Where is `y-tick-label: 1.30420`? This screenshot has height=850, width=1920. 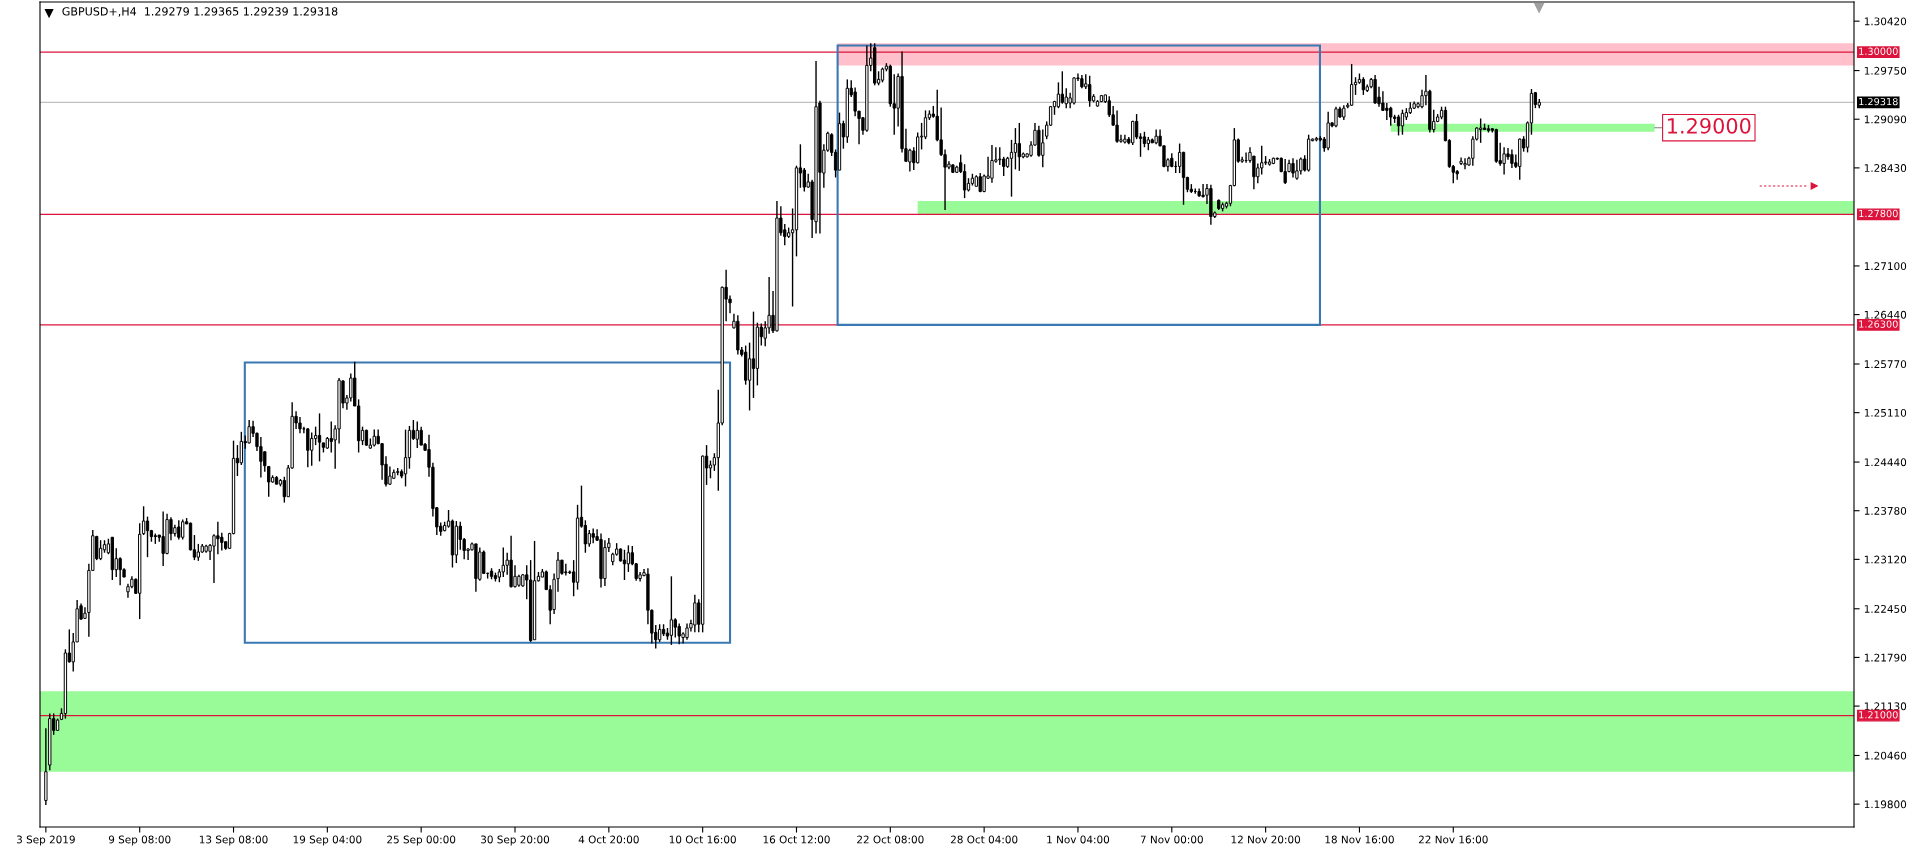 y-tick-label: 1.30420 is located at coordinates (1885, 21).